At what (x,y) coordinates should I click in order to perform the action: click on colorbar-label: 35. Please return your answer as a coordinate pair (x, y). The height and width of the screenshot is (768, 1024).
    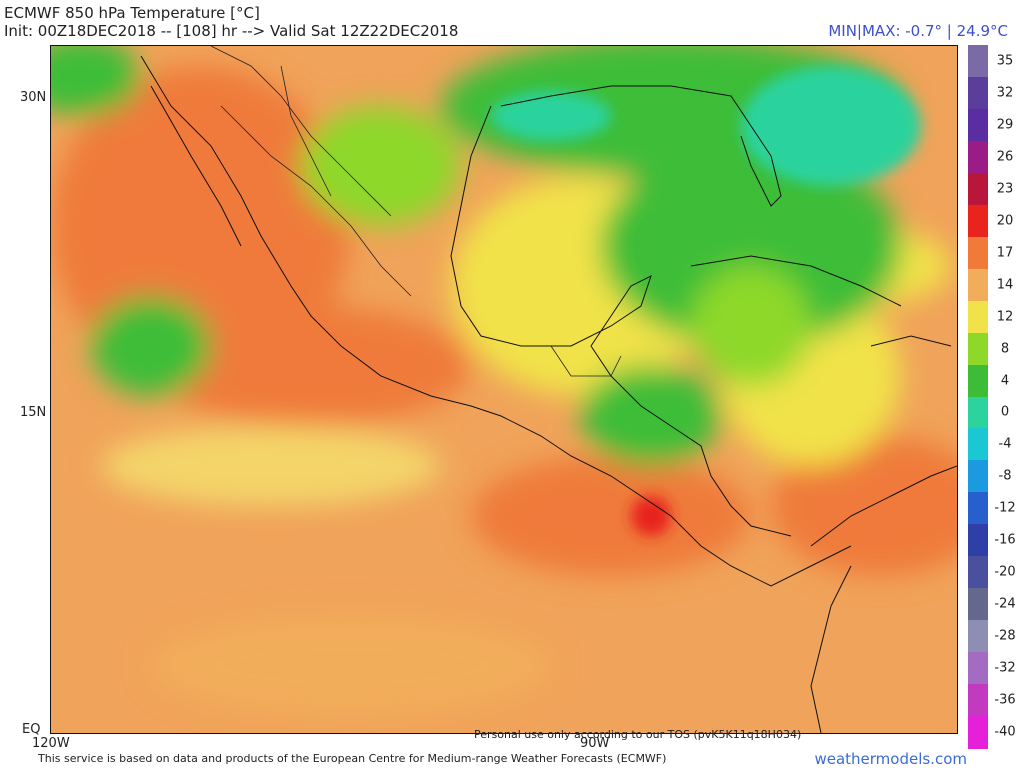
    Looking at the image, I should click on (1005, 61).